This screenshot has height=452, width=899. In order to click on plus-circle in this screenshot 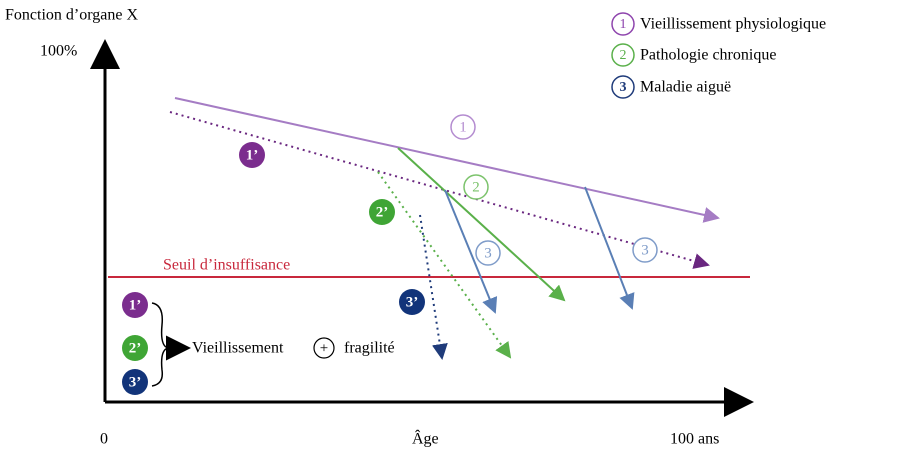, I will do `click(324, 348)`.